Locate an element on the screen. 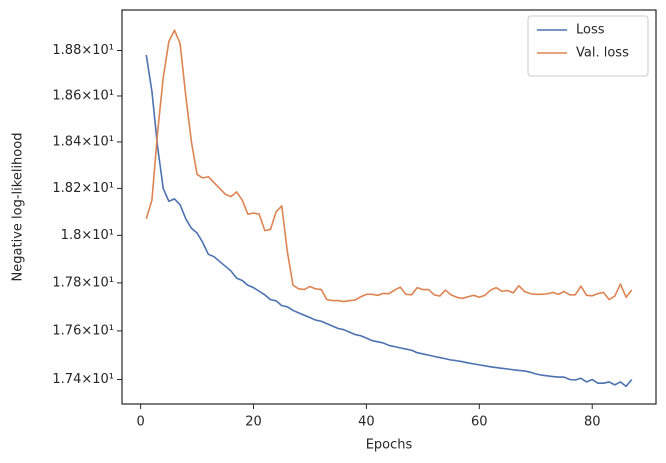 This screenshot has height=463, width=666. y-tick-label: 1.78×10¹ is located at coordinates (83, 282).